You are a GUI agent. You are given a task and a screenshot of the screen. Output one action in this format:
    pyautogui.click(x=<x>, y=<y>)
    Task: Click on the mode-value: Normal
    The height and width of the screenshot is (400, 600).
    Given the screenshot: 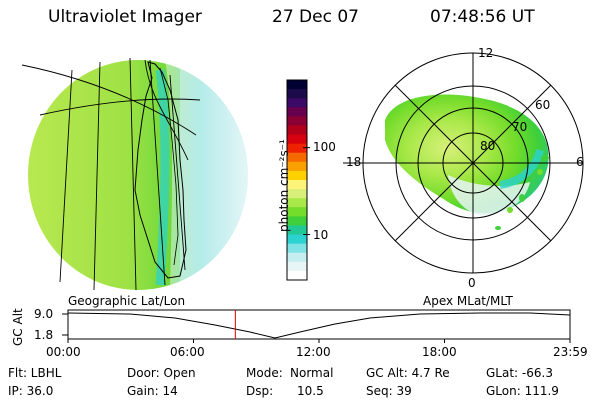 What is the action you would take?
    pyautogui.click(x=312, y=373)
    